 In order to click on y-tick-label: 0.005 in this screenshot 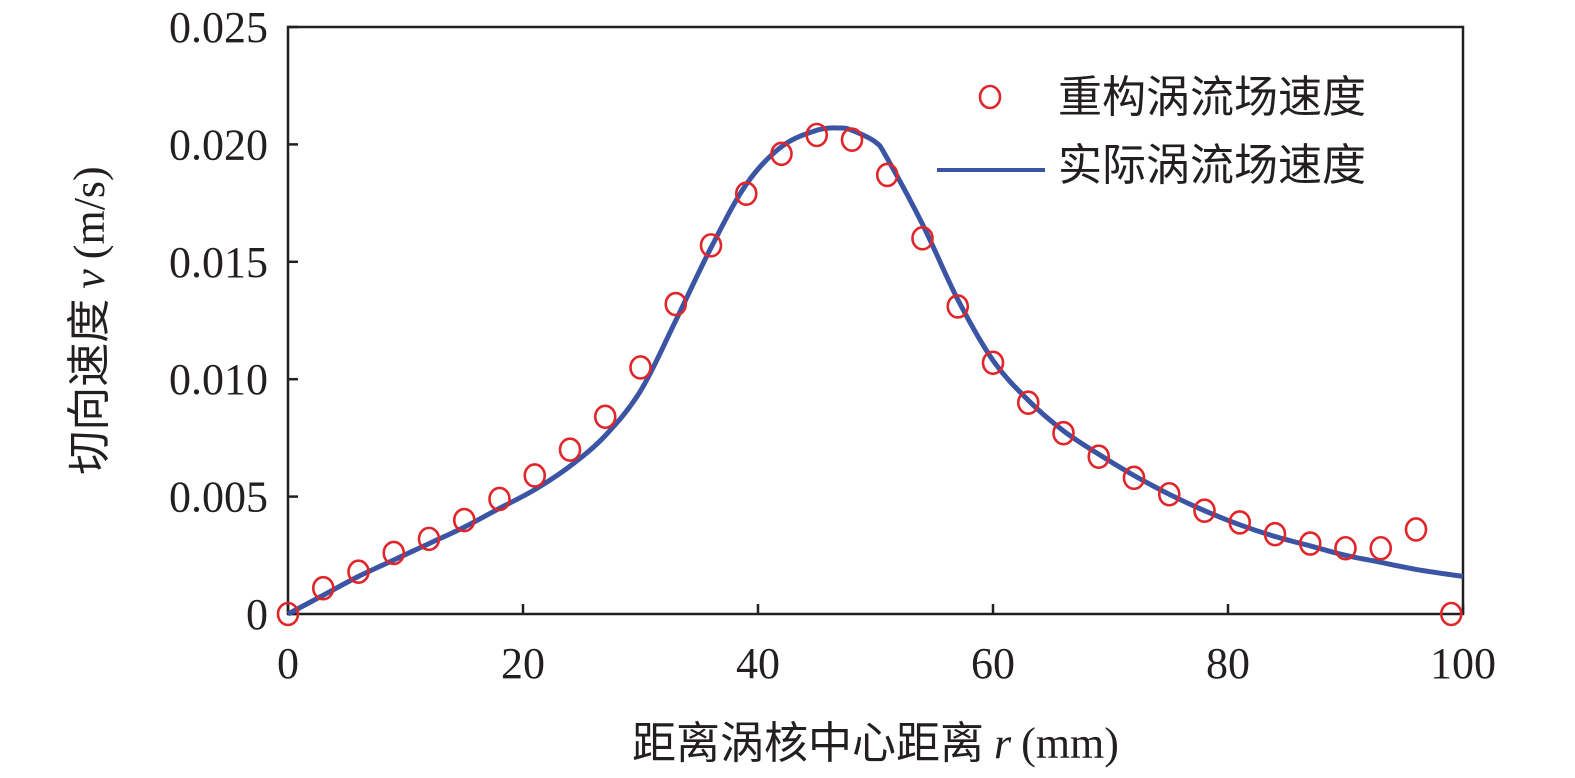, I will do `click(218, 497)`.